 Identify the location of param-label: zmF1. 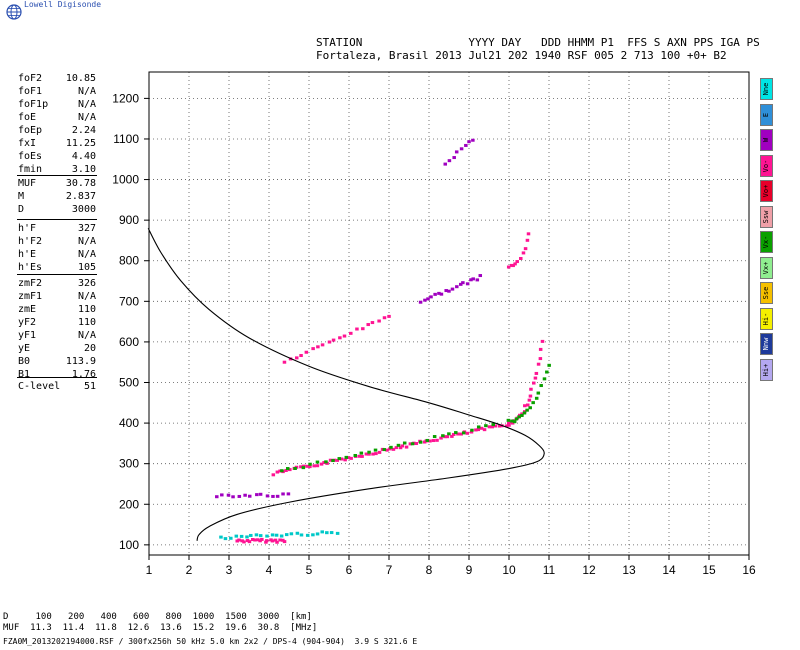
(30, 296).